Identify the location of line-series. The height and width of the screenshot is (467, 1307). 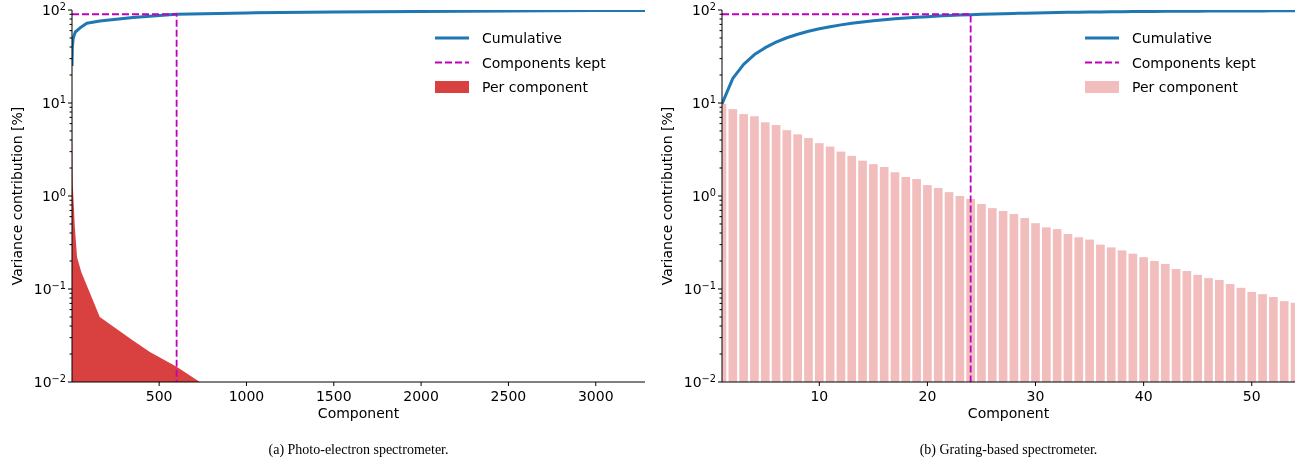
(1008, 58).